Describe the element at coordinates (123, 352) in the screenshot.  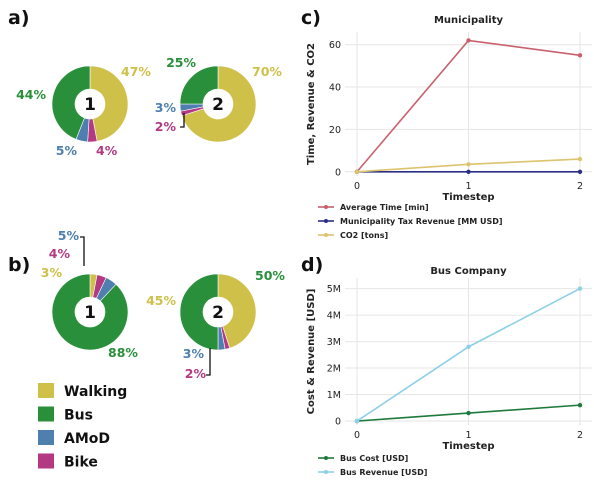
I see `slice-label-bus: 88%` at that location.